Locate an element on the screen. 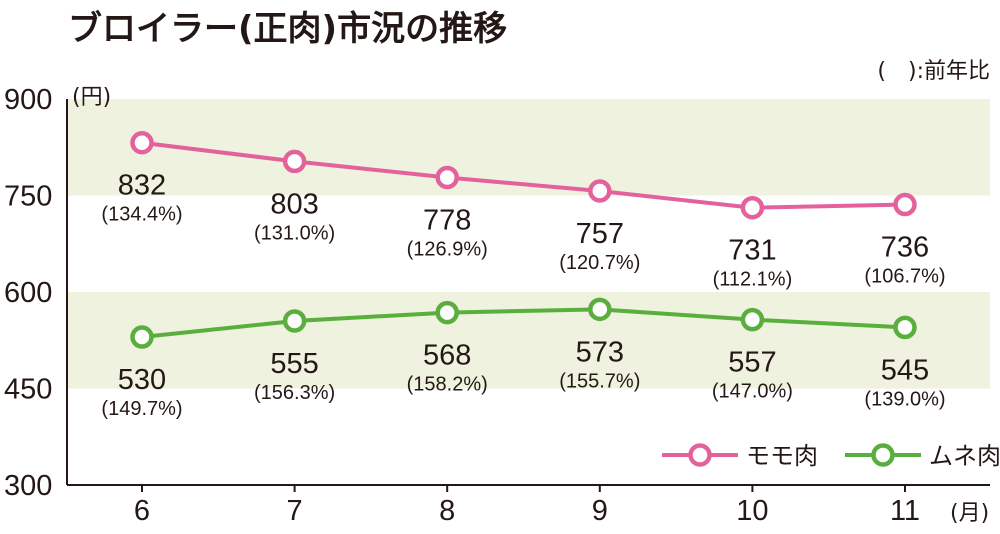 The height and width of the screenshot is (534, 1000). momo-value-label-9: 757 is located at coordinates (600, 234).